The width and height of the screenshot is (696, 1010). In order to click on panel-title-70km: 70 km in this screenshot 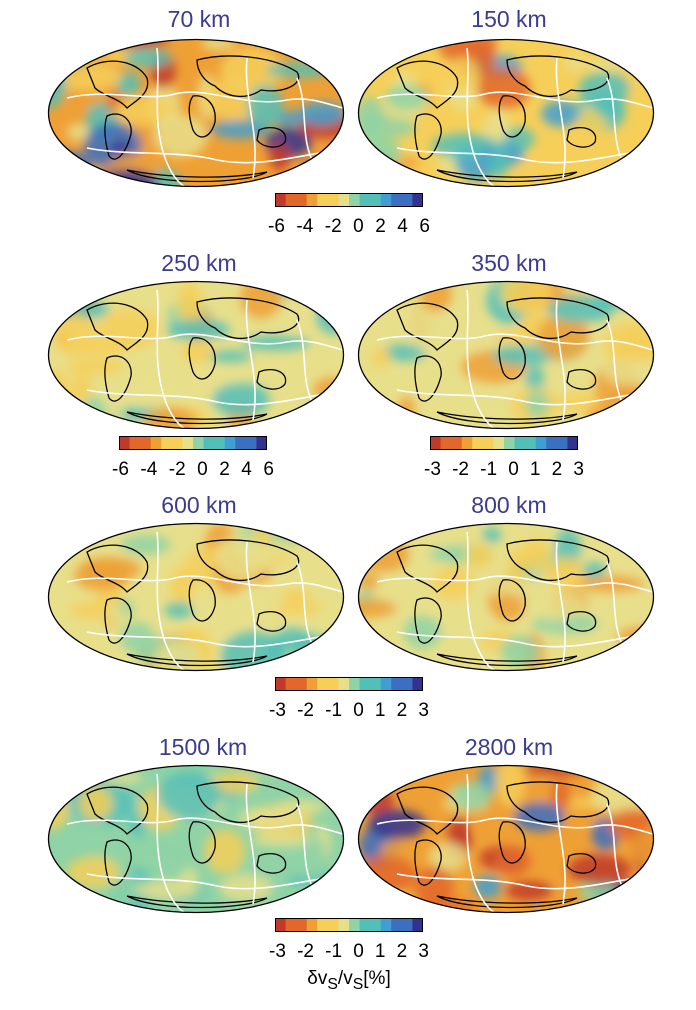, I will do `click(199, 19)`.